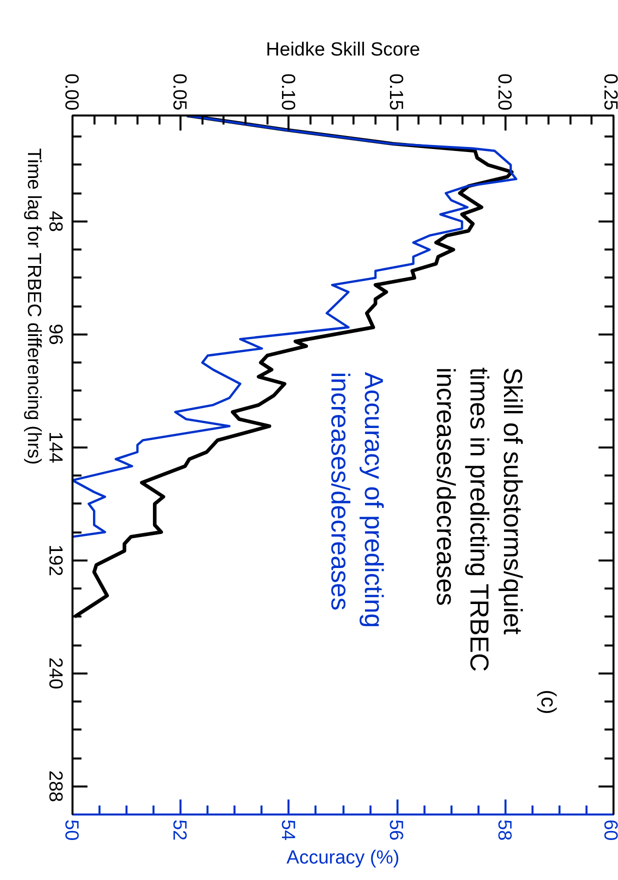 The height and width of the screenshot is (880, 618). What do you see at coordinates (71, 92) in the screenshot?
I see `x2-tick-label: 0.00` at bounding box center [71, 92].